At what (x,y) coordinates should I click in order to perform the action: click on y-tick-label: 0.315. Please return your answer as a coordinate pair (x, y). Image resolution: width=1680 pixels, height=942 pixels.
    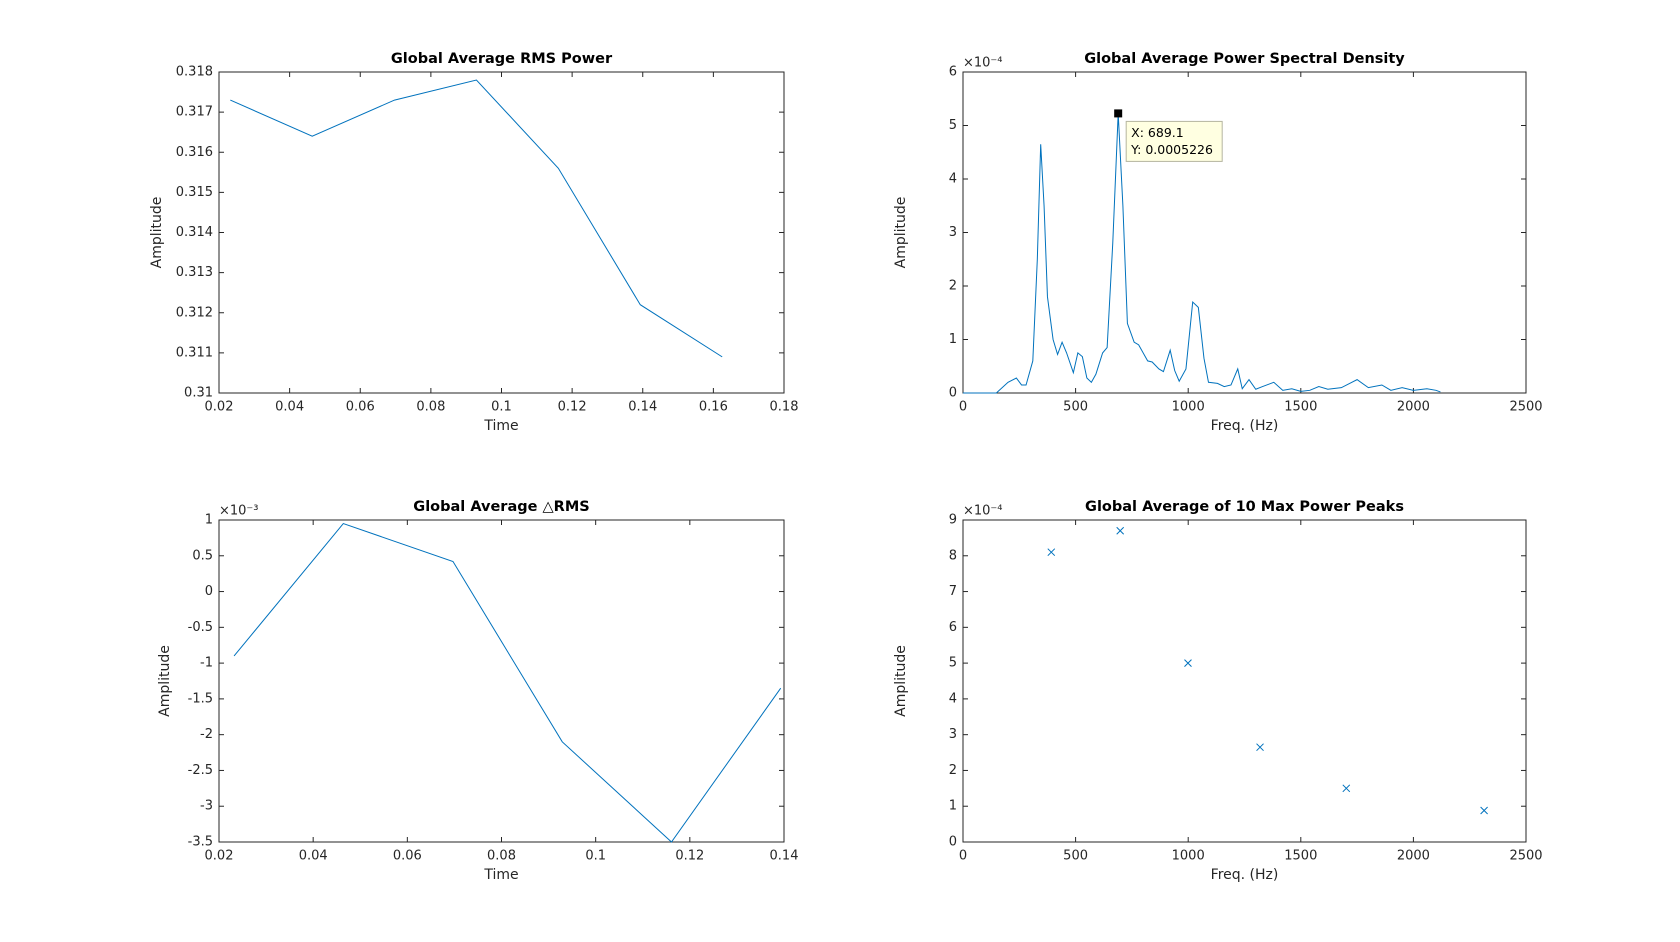
    Looking at the image, I should click on (194, 192).